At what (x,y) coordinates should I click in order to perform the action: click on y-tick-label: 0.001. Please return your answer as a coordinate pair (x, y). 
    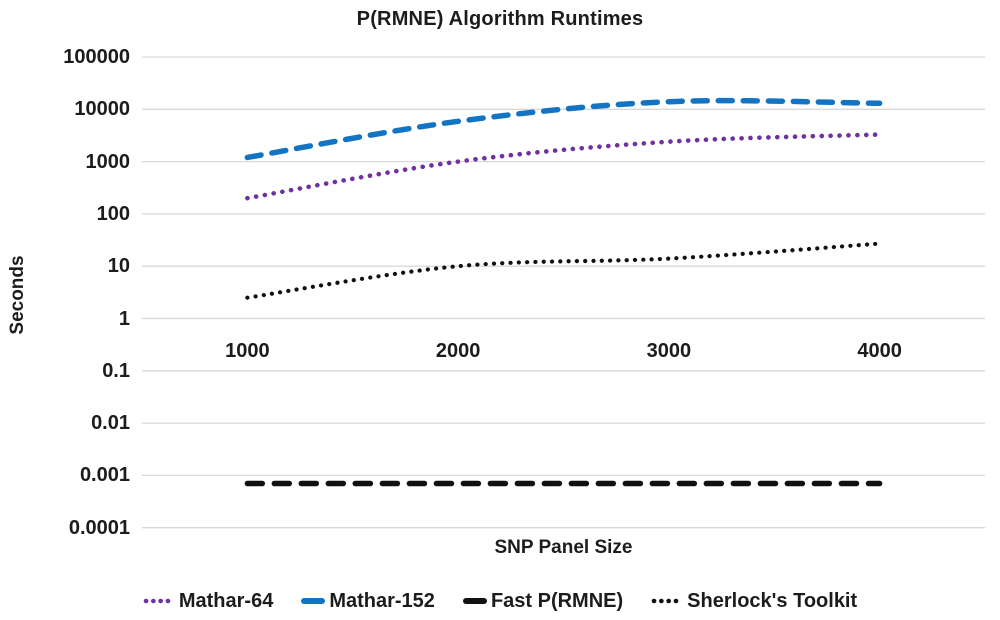
    Looking at the image, I should click on (104, 475).